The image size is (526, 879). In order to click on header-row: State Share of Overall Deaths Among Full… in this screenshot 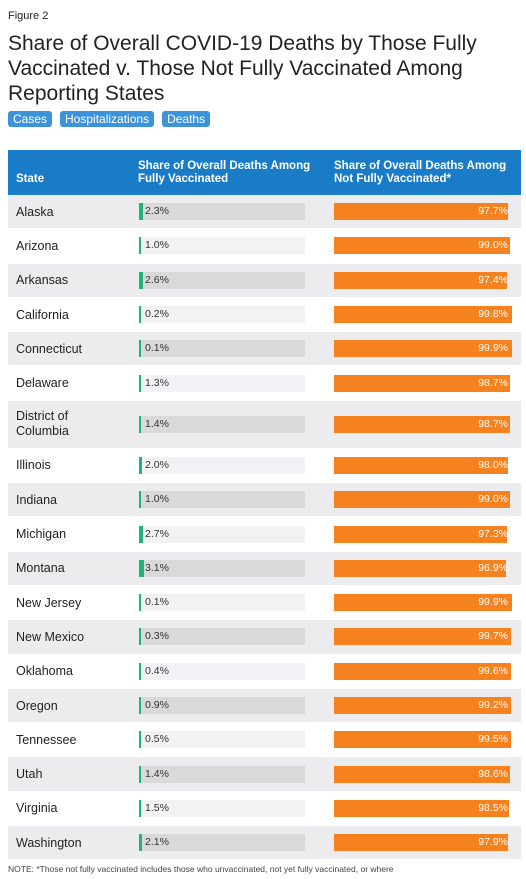, I will do `click(264, 172)`.